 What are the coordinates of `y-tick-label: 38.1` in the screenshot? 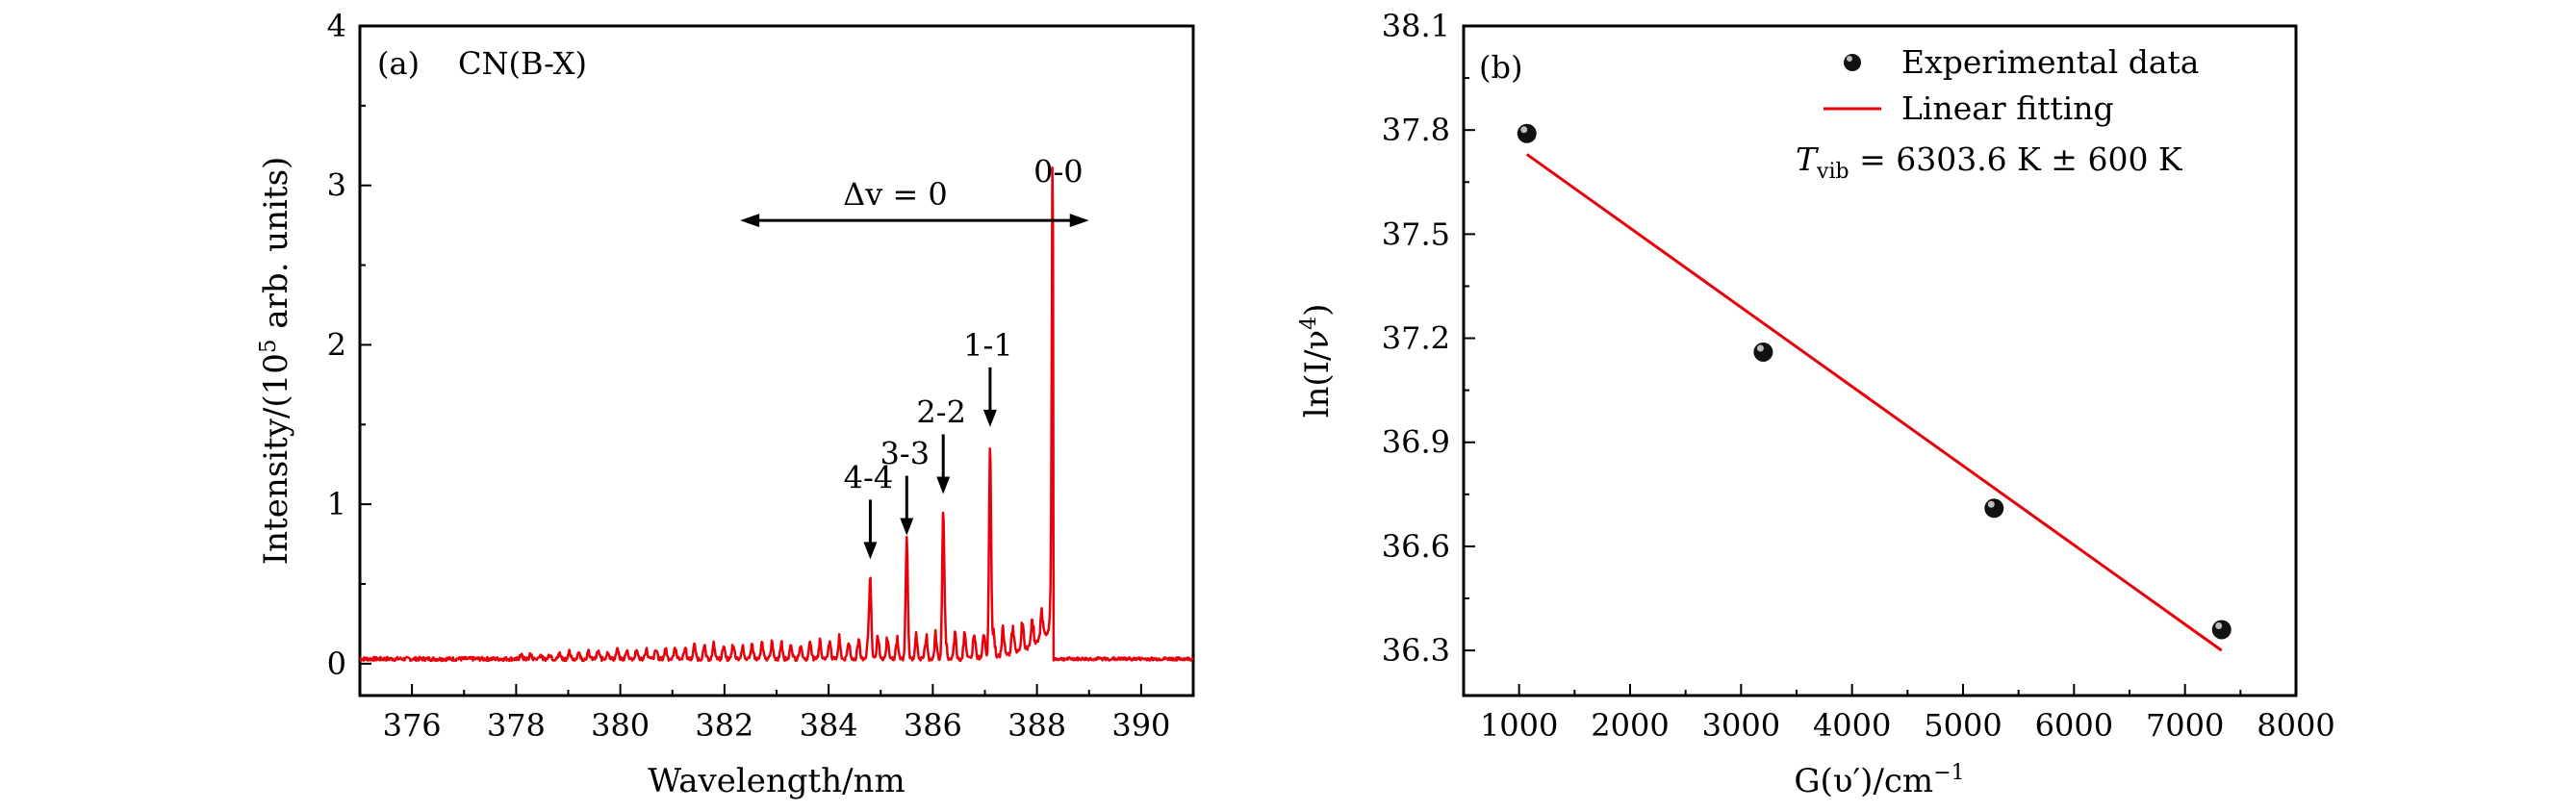 It's located at (1416, 26).